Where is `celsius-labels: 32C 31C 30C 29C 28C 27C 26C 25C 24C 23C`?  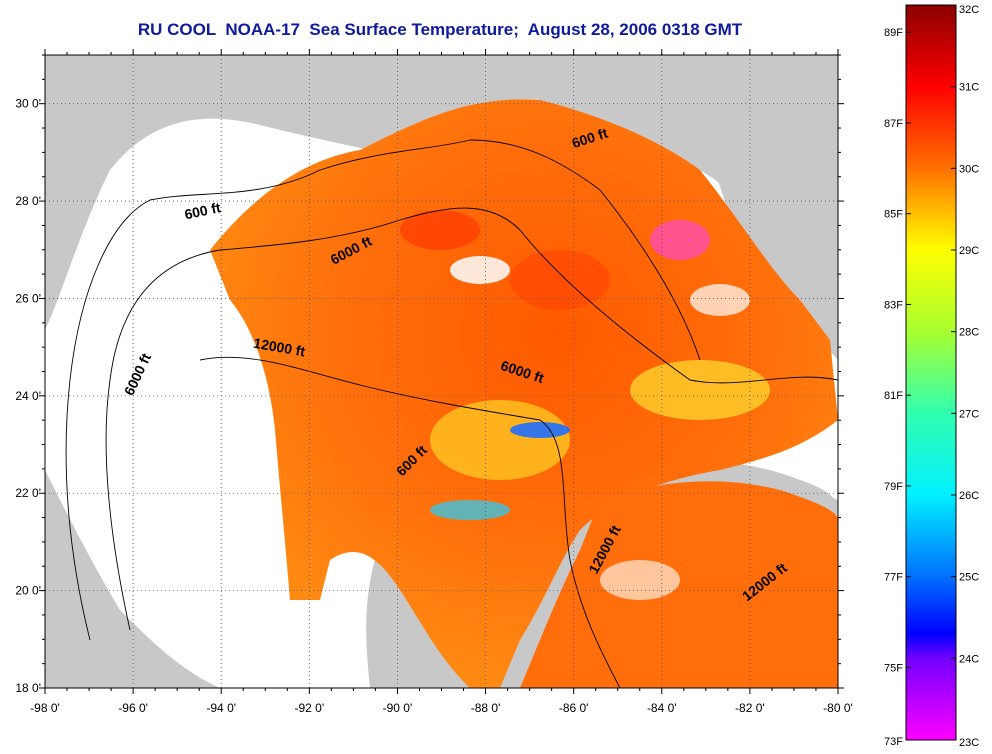 celsius-labels: 32C 31C 30C 29C 28C 27C 26C 25C 24C 23C is located at coordinates (965, 376).